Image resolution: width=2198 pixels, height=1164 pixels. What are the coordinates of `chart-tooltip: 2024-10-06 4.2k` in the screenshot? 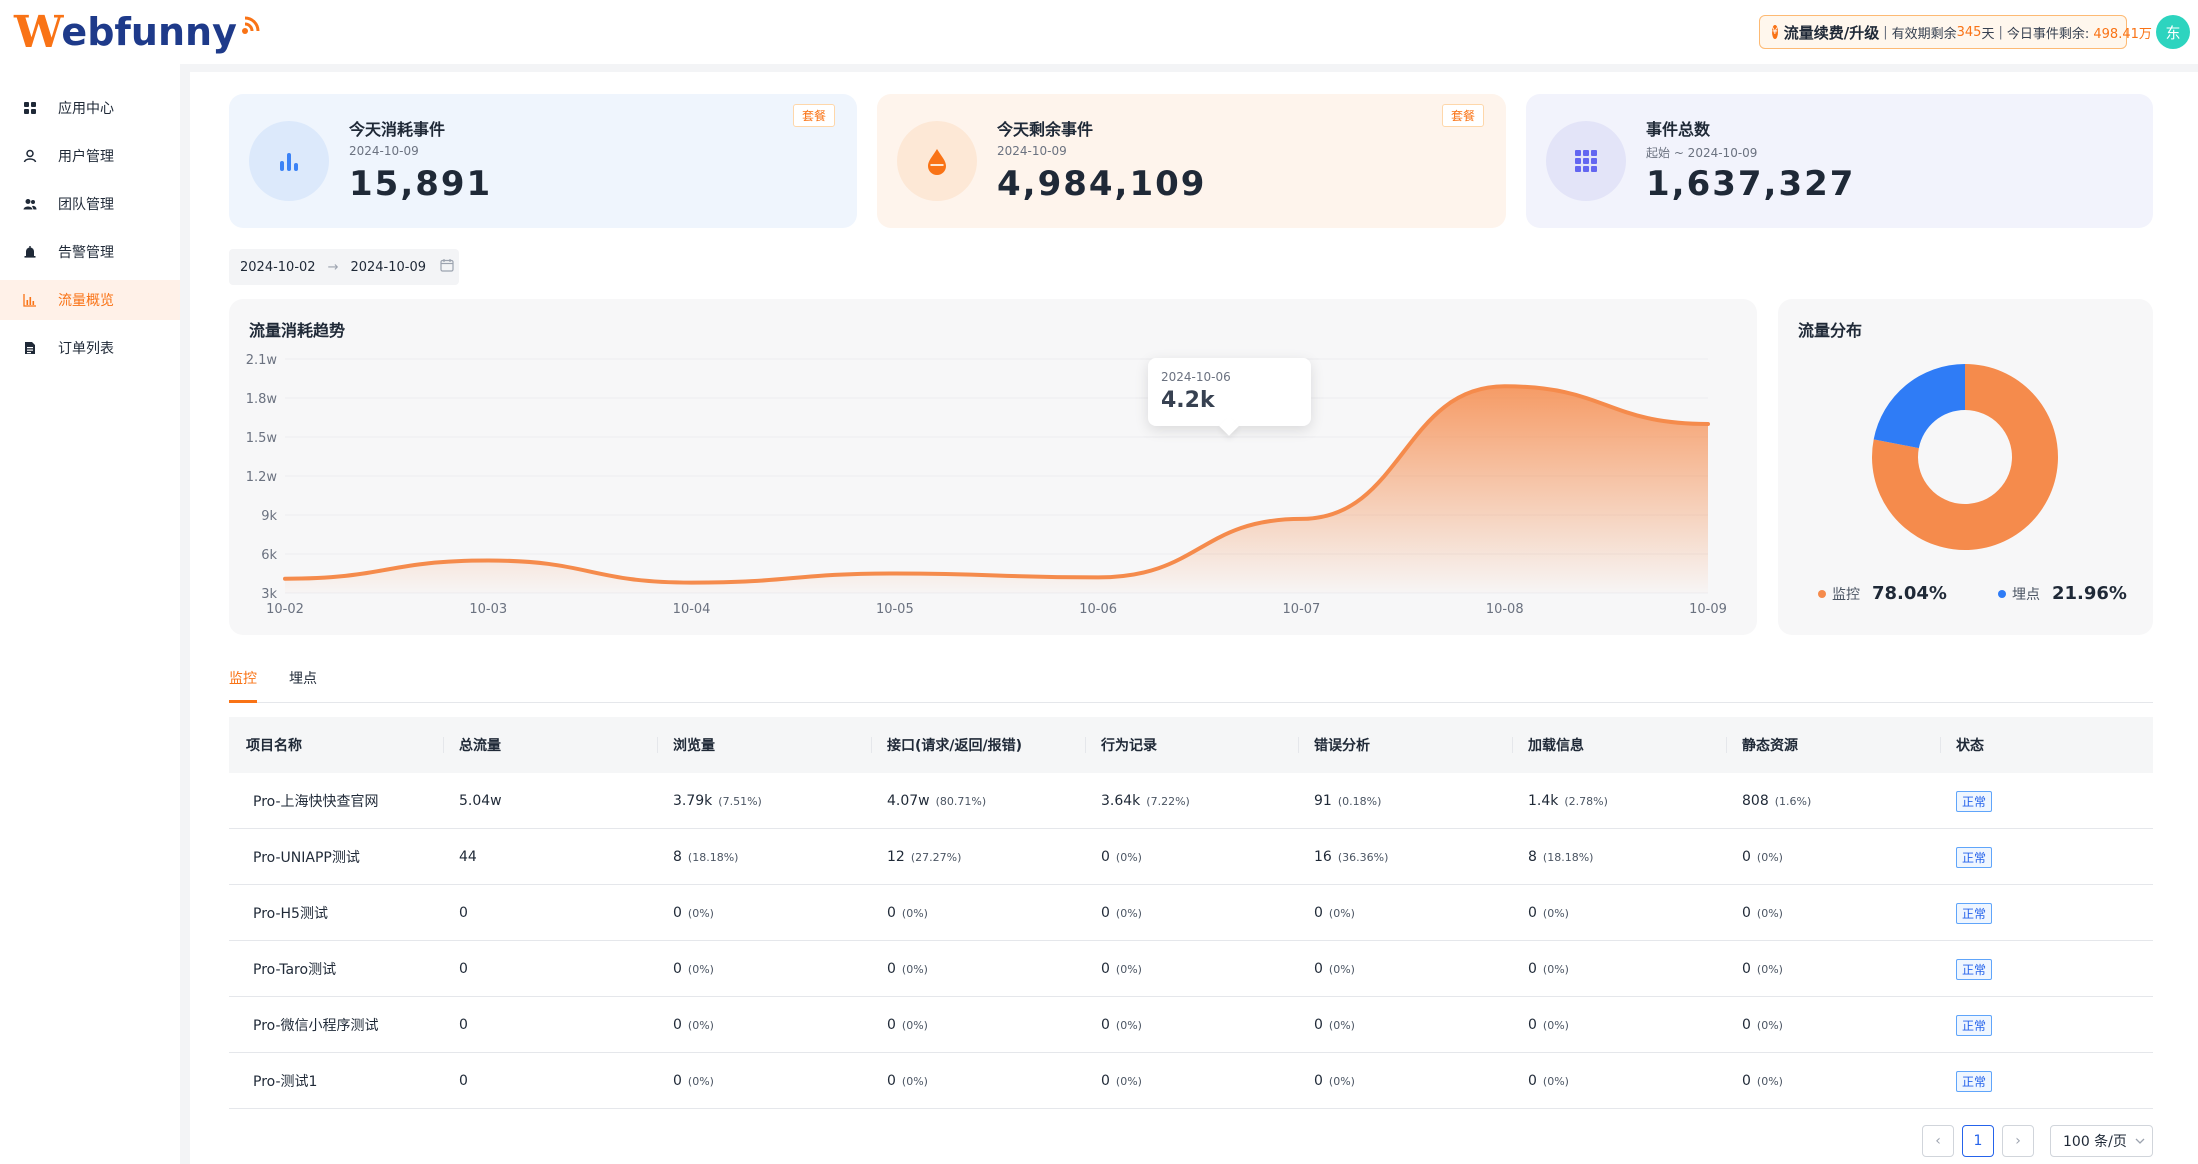 It's located at (1229, 397).